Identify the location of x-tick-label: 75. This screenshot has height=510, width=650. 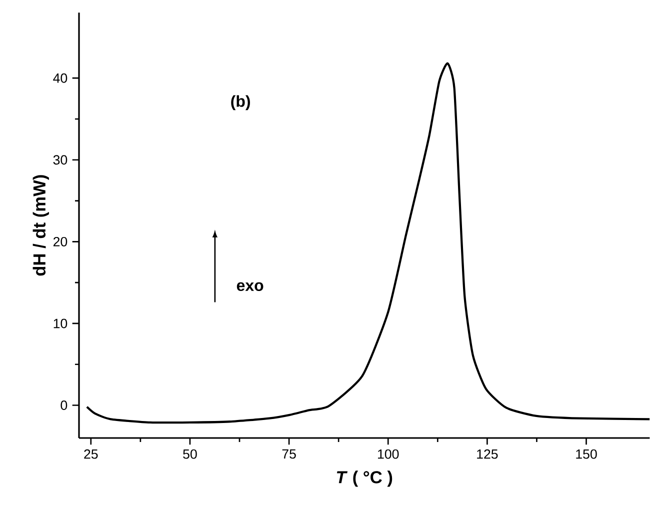
(289, 454).